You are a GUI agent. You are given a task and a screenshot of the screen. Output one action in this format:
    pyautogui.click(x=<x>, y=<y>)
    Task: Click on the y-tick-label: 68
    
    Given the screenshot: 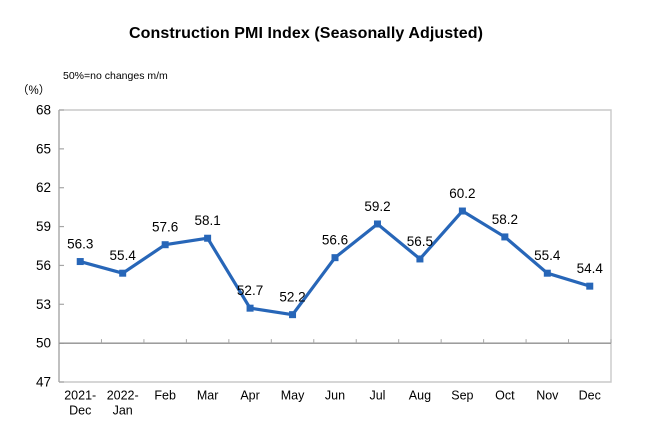 What is the action you would take?
    pyautogui.click(x=43, y=110)
    